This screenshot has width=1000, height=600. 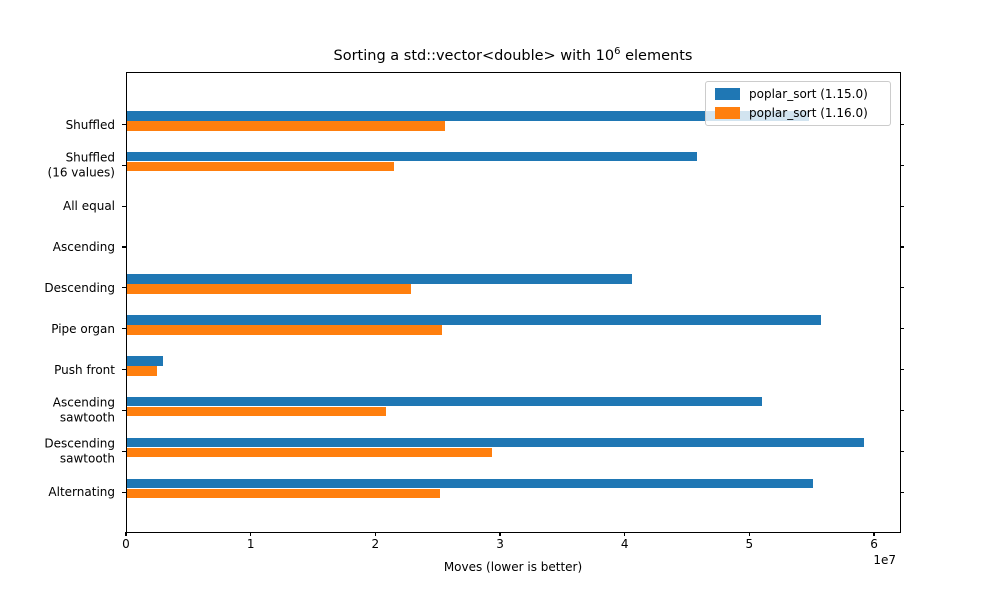 I want to click on y-tick-label-pipe-organ: Pipe organ, so click(x=83, y=328).